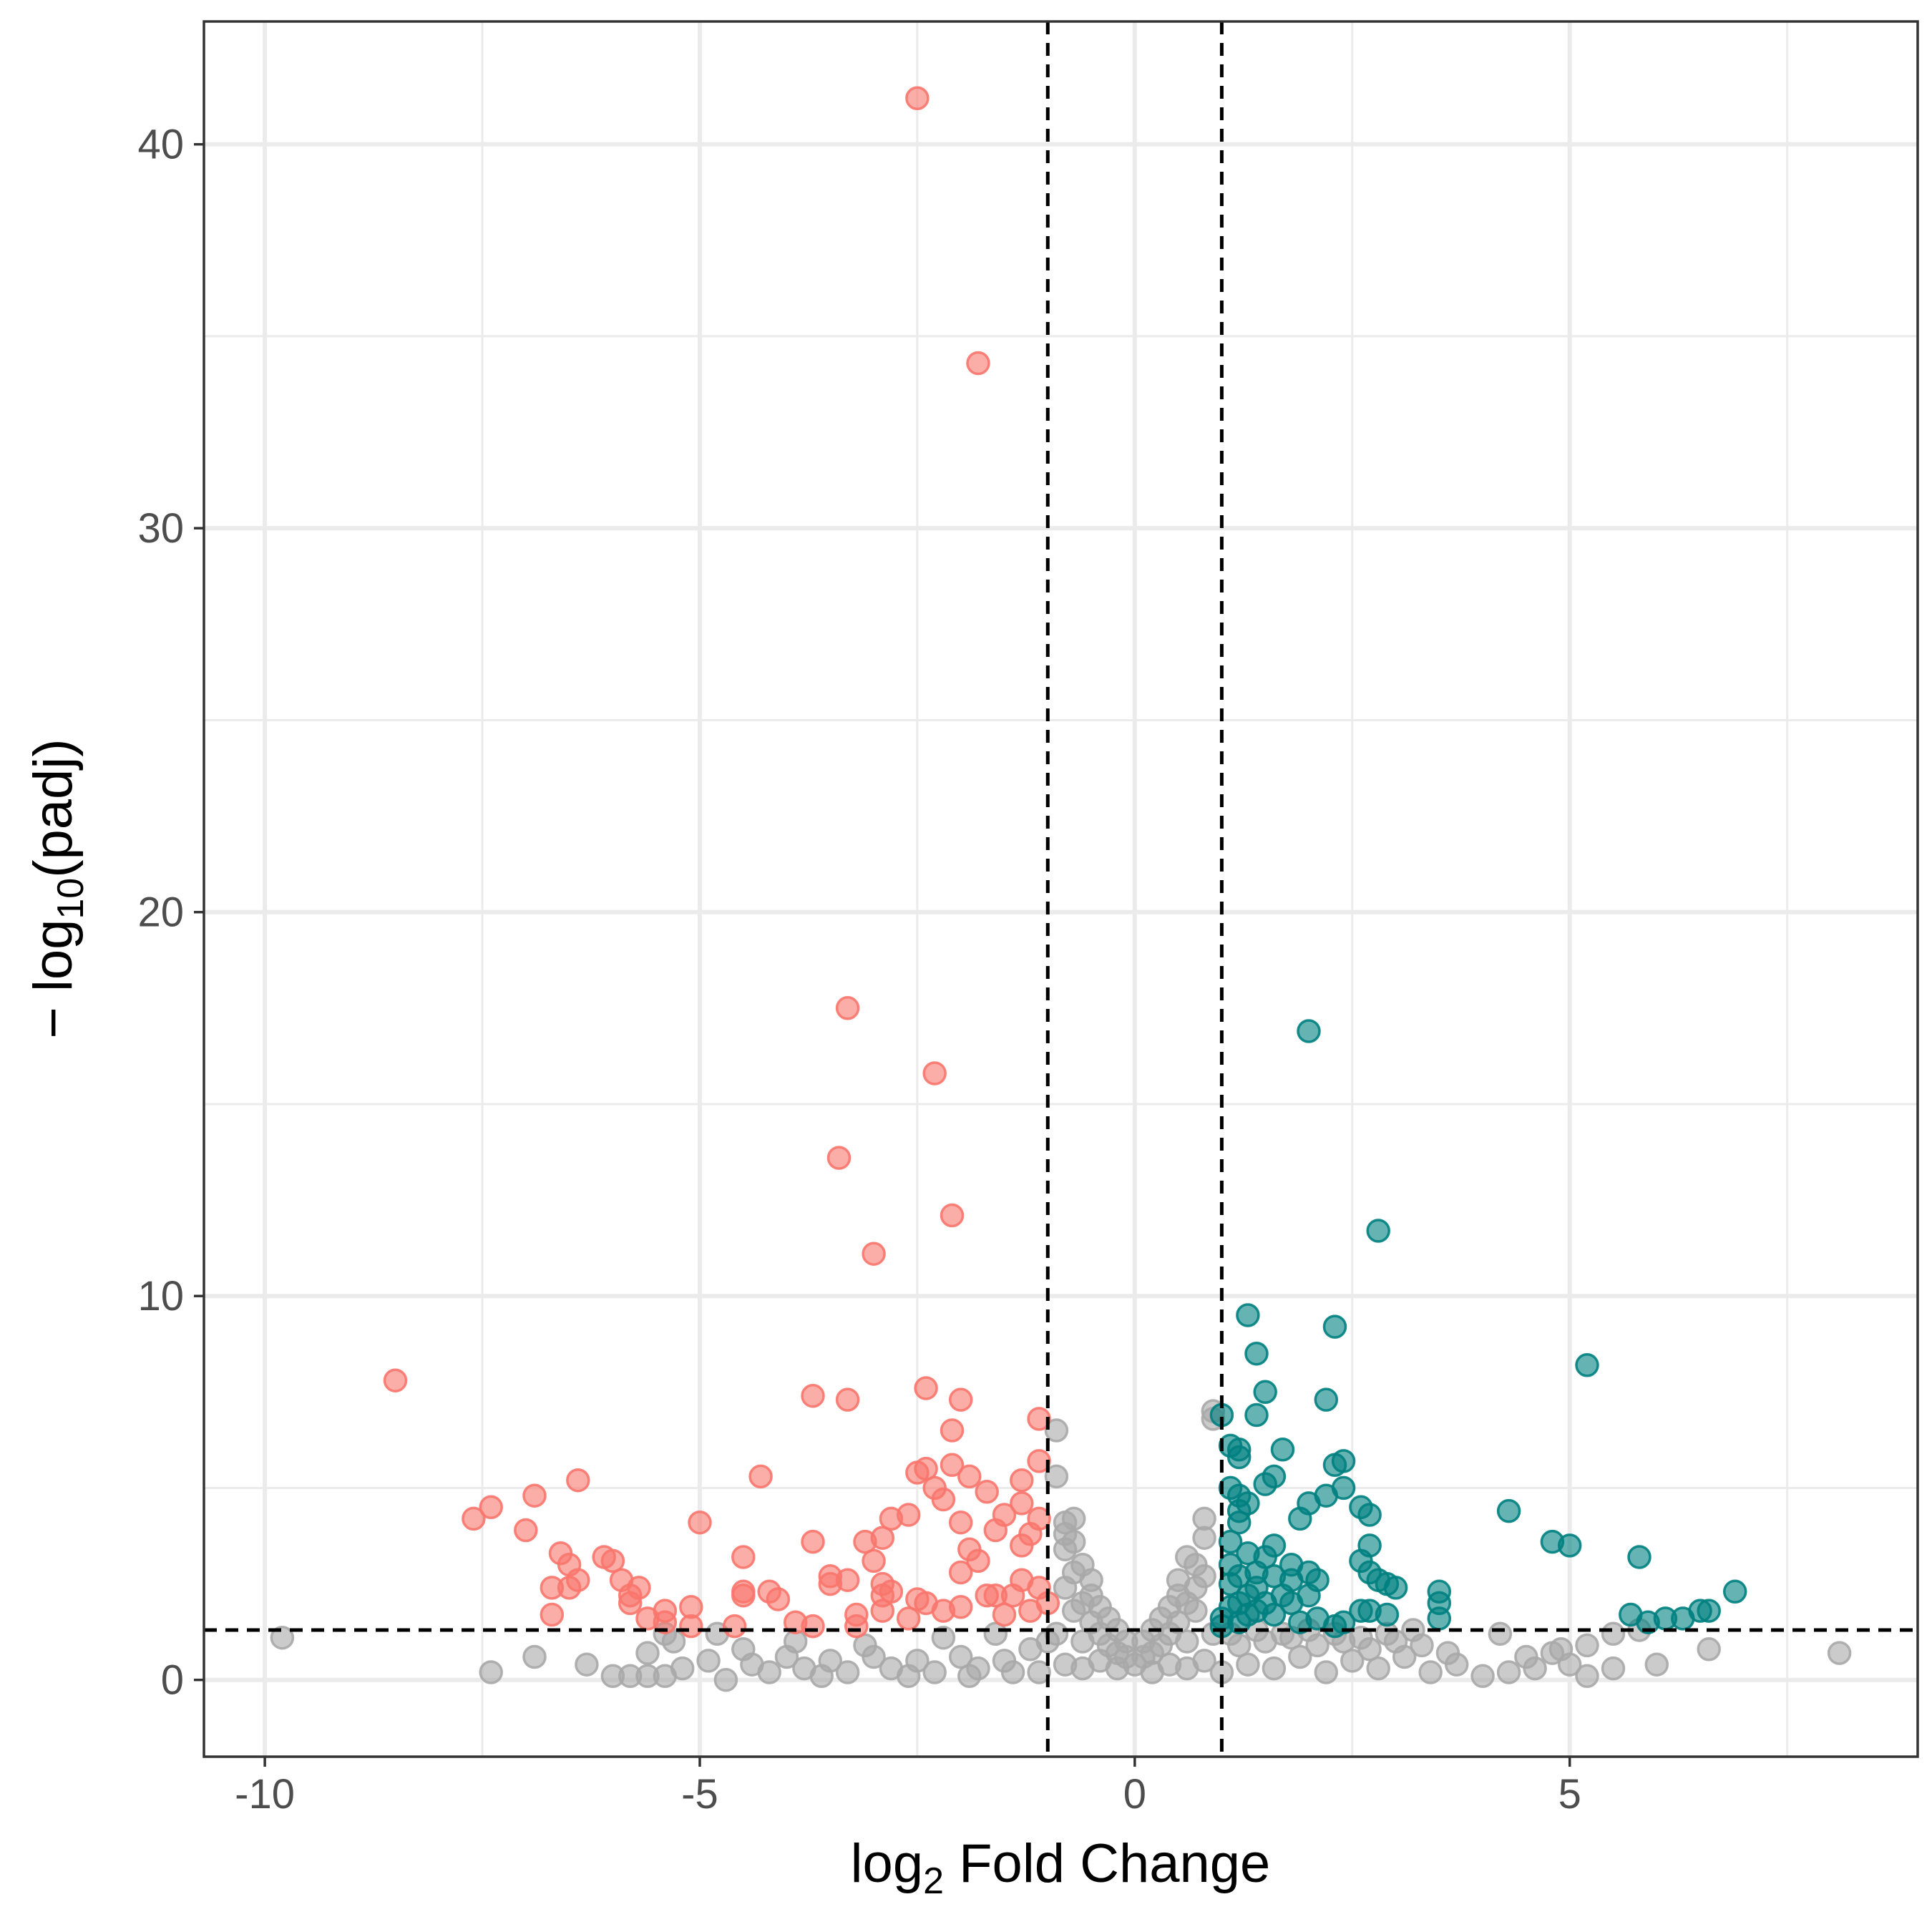 This screenshot has width=1932, height=1932. What do you see at coordinates (1134, 1794) in the screenshot?
I see `x-tick-label: 0` at bounding box center [1134, 1794].